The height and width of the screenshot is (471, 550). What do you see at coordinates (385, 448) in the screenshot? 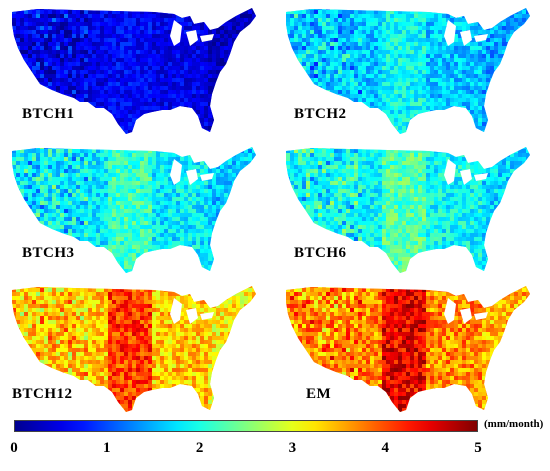
I see `colorbar-tick-4: 4` at bounding box center [385, 448].